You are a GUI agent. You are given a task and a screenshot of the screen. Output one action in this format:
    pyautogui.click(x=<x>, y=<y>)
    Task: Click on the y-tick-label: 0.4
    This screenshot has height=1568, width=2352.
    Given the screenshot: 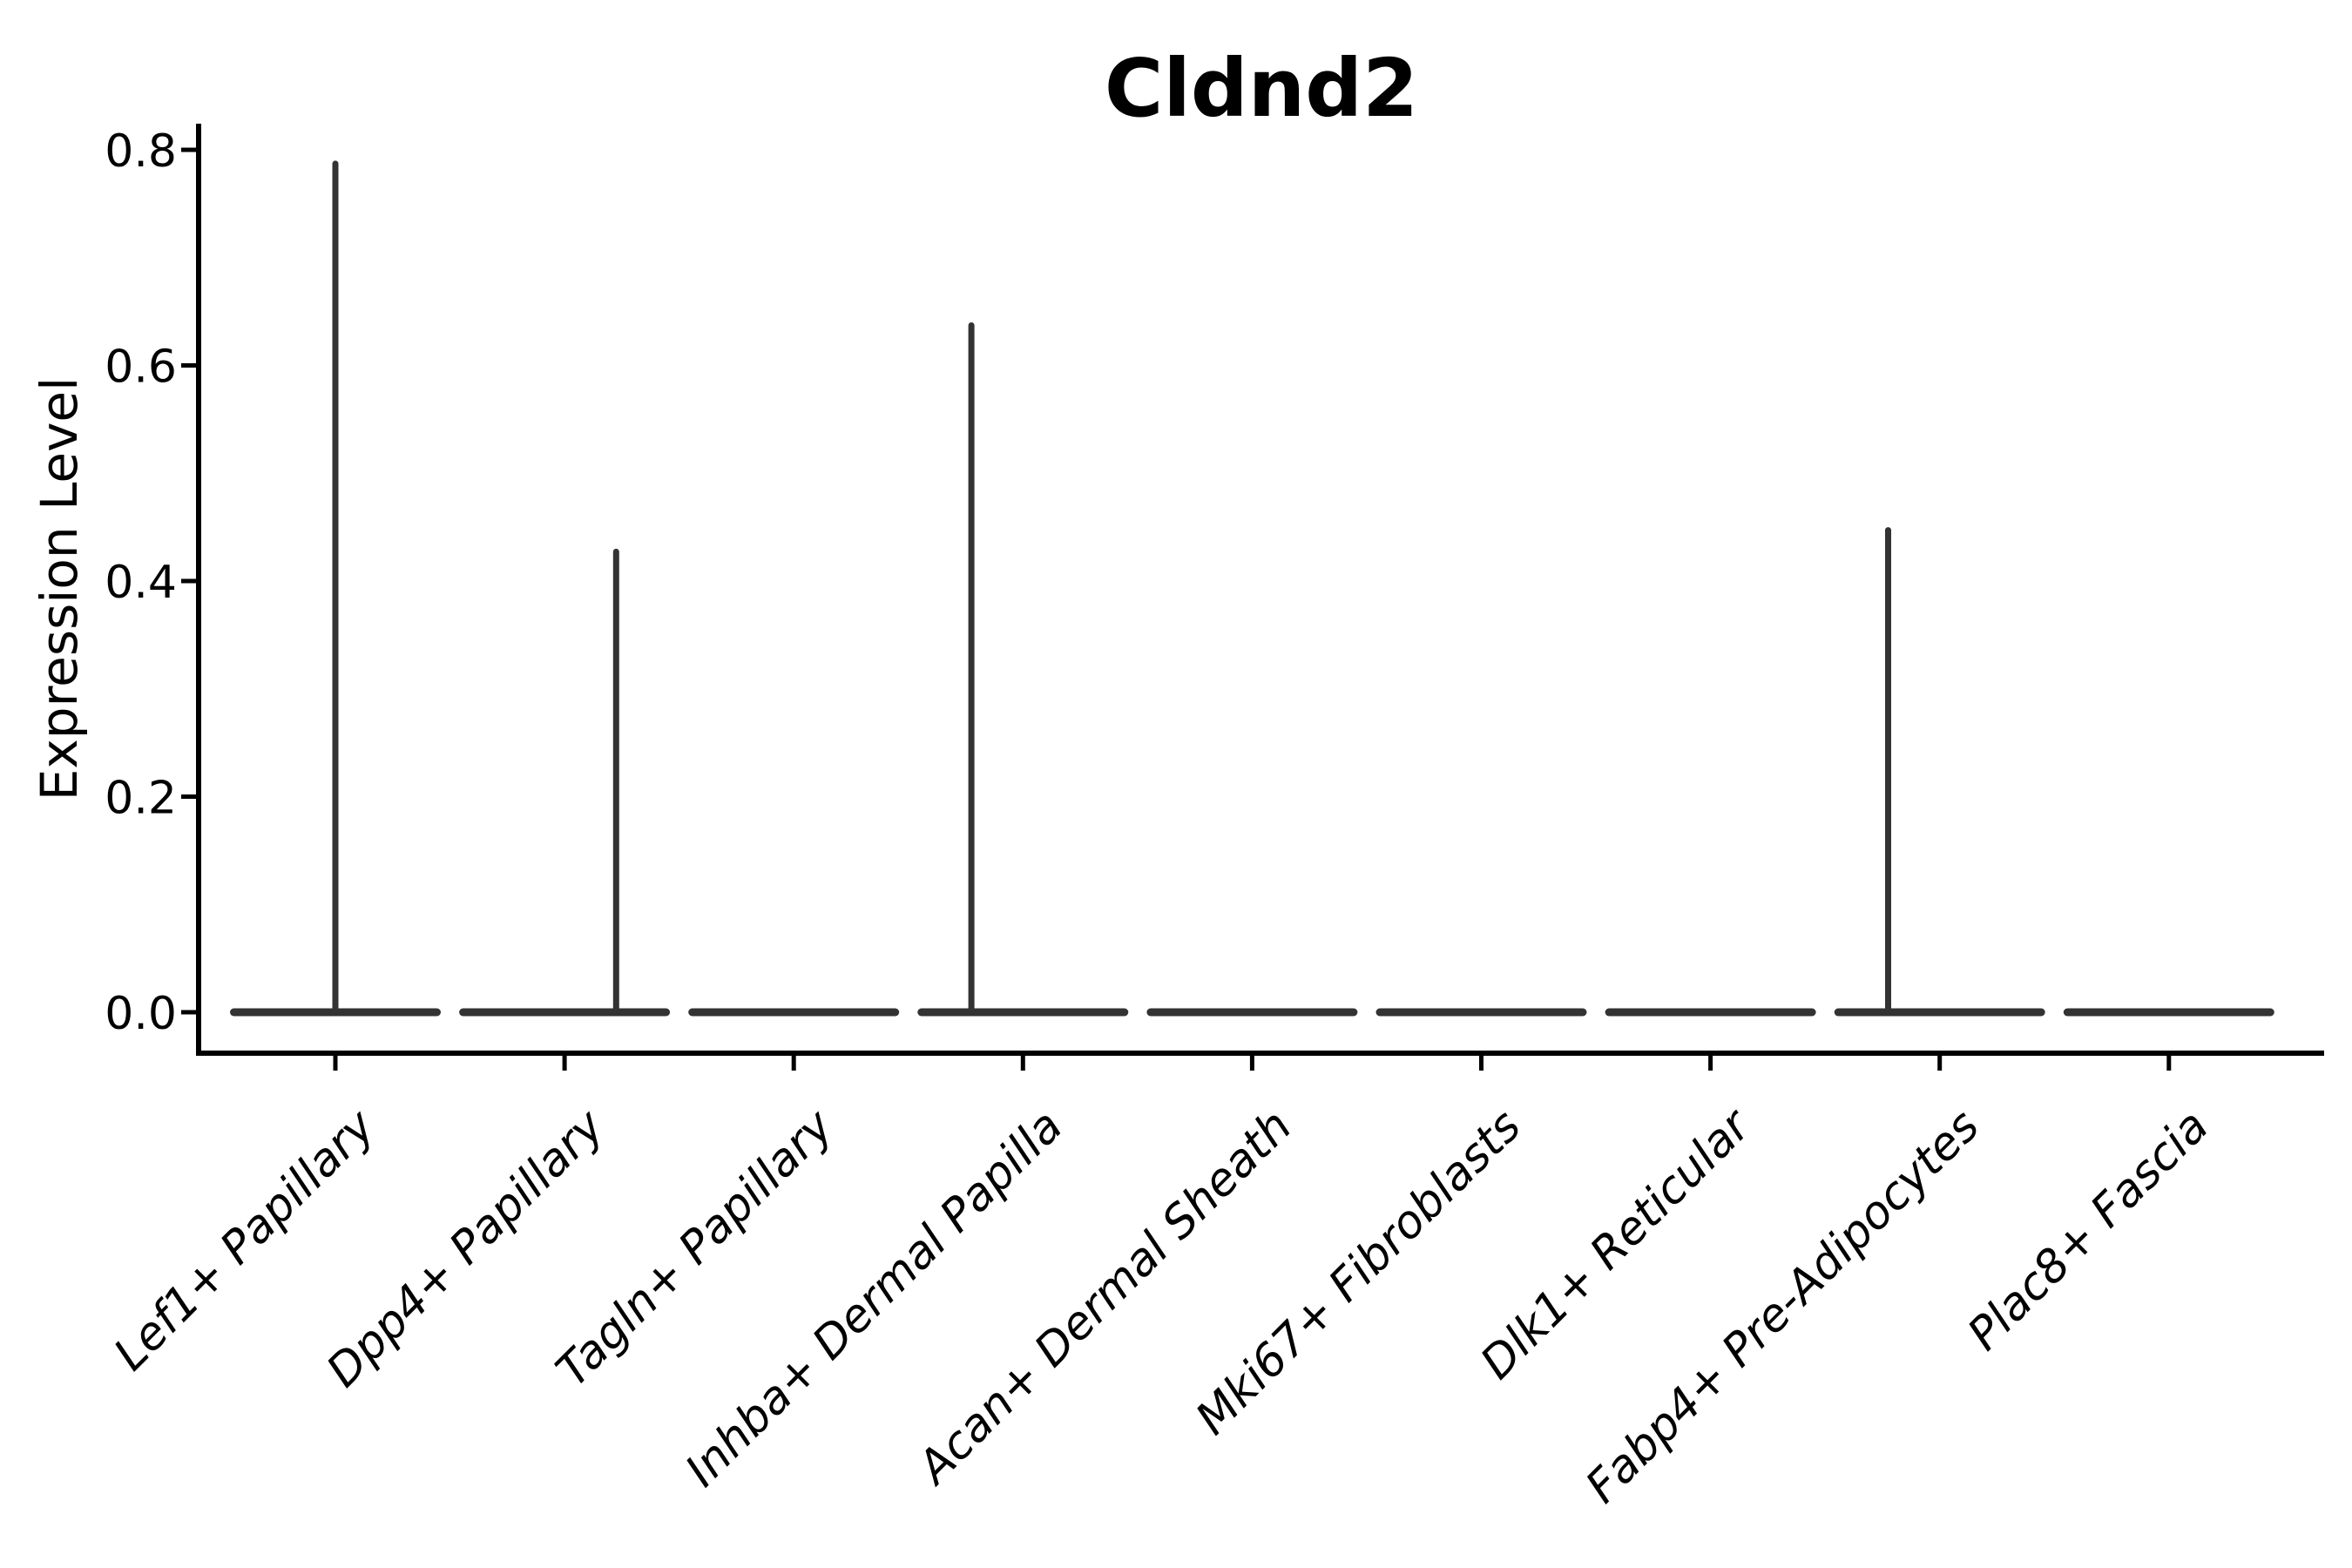 What is the action you would take?
    pyautogui.click(x=141, y=583)
    